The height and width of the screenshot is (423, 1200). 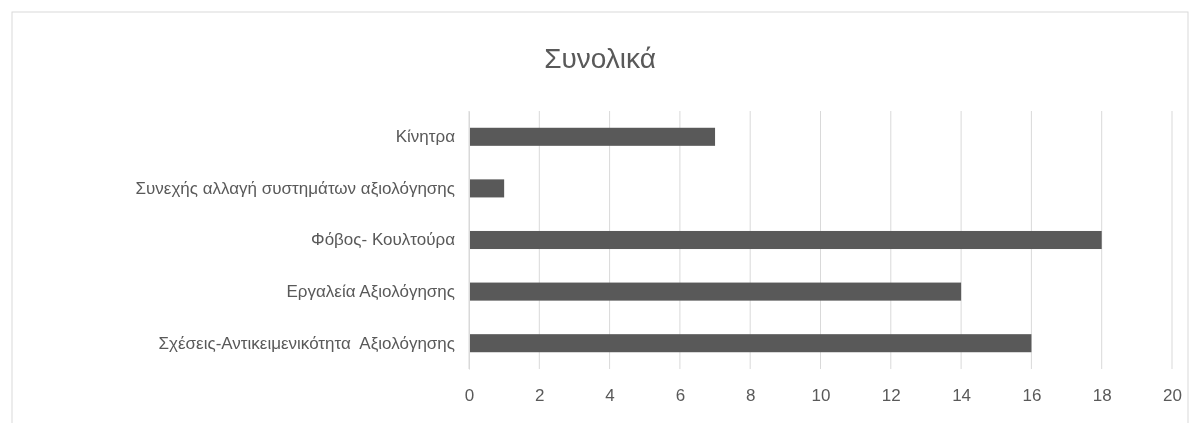 I want to click on y-tick-label: Εργαλεία Αξιολόγησης, so click(x=370, y=292).